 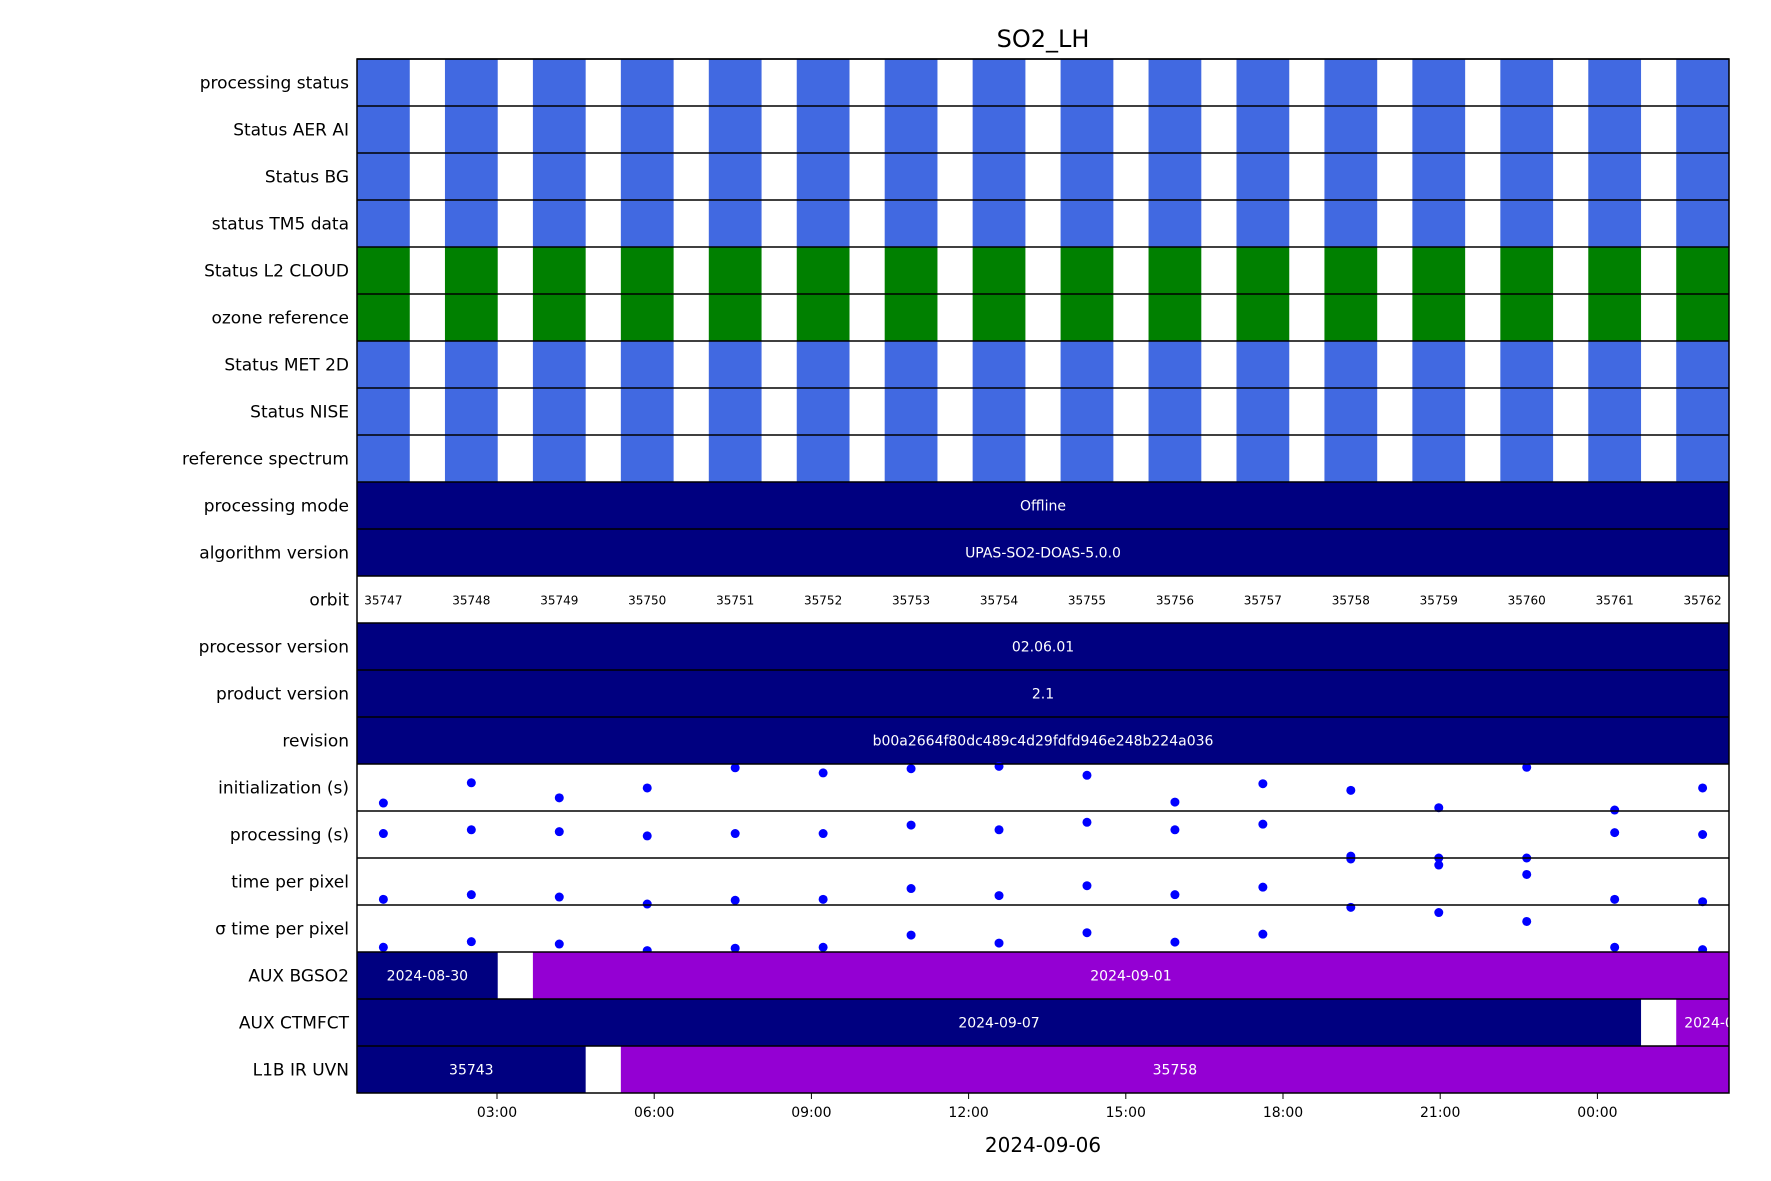 What do you see at coordinates (1597, 1113) in the screenshot?
I see `x-tick-label: 00:00` at bounding box center [1597, 1113].